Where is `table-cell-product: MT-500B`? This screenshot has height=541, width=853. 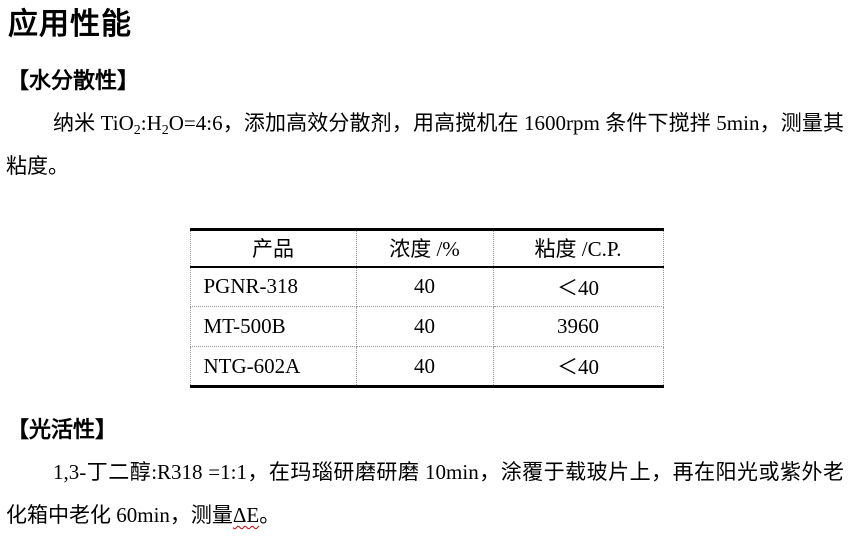 table-cell-product: MT-500B is located at coordinates (273, 326).